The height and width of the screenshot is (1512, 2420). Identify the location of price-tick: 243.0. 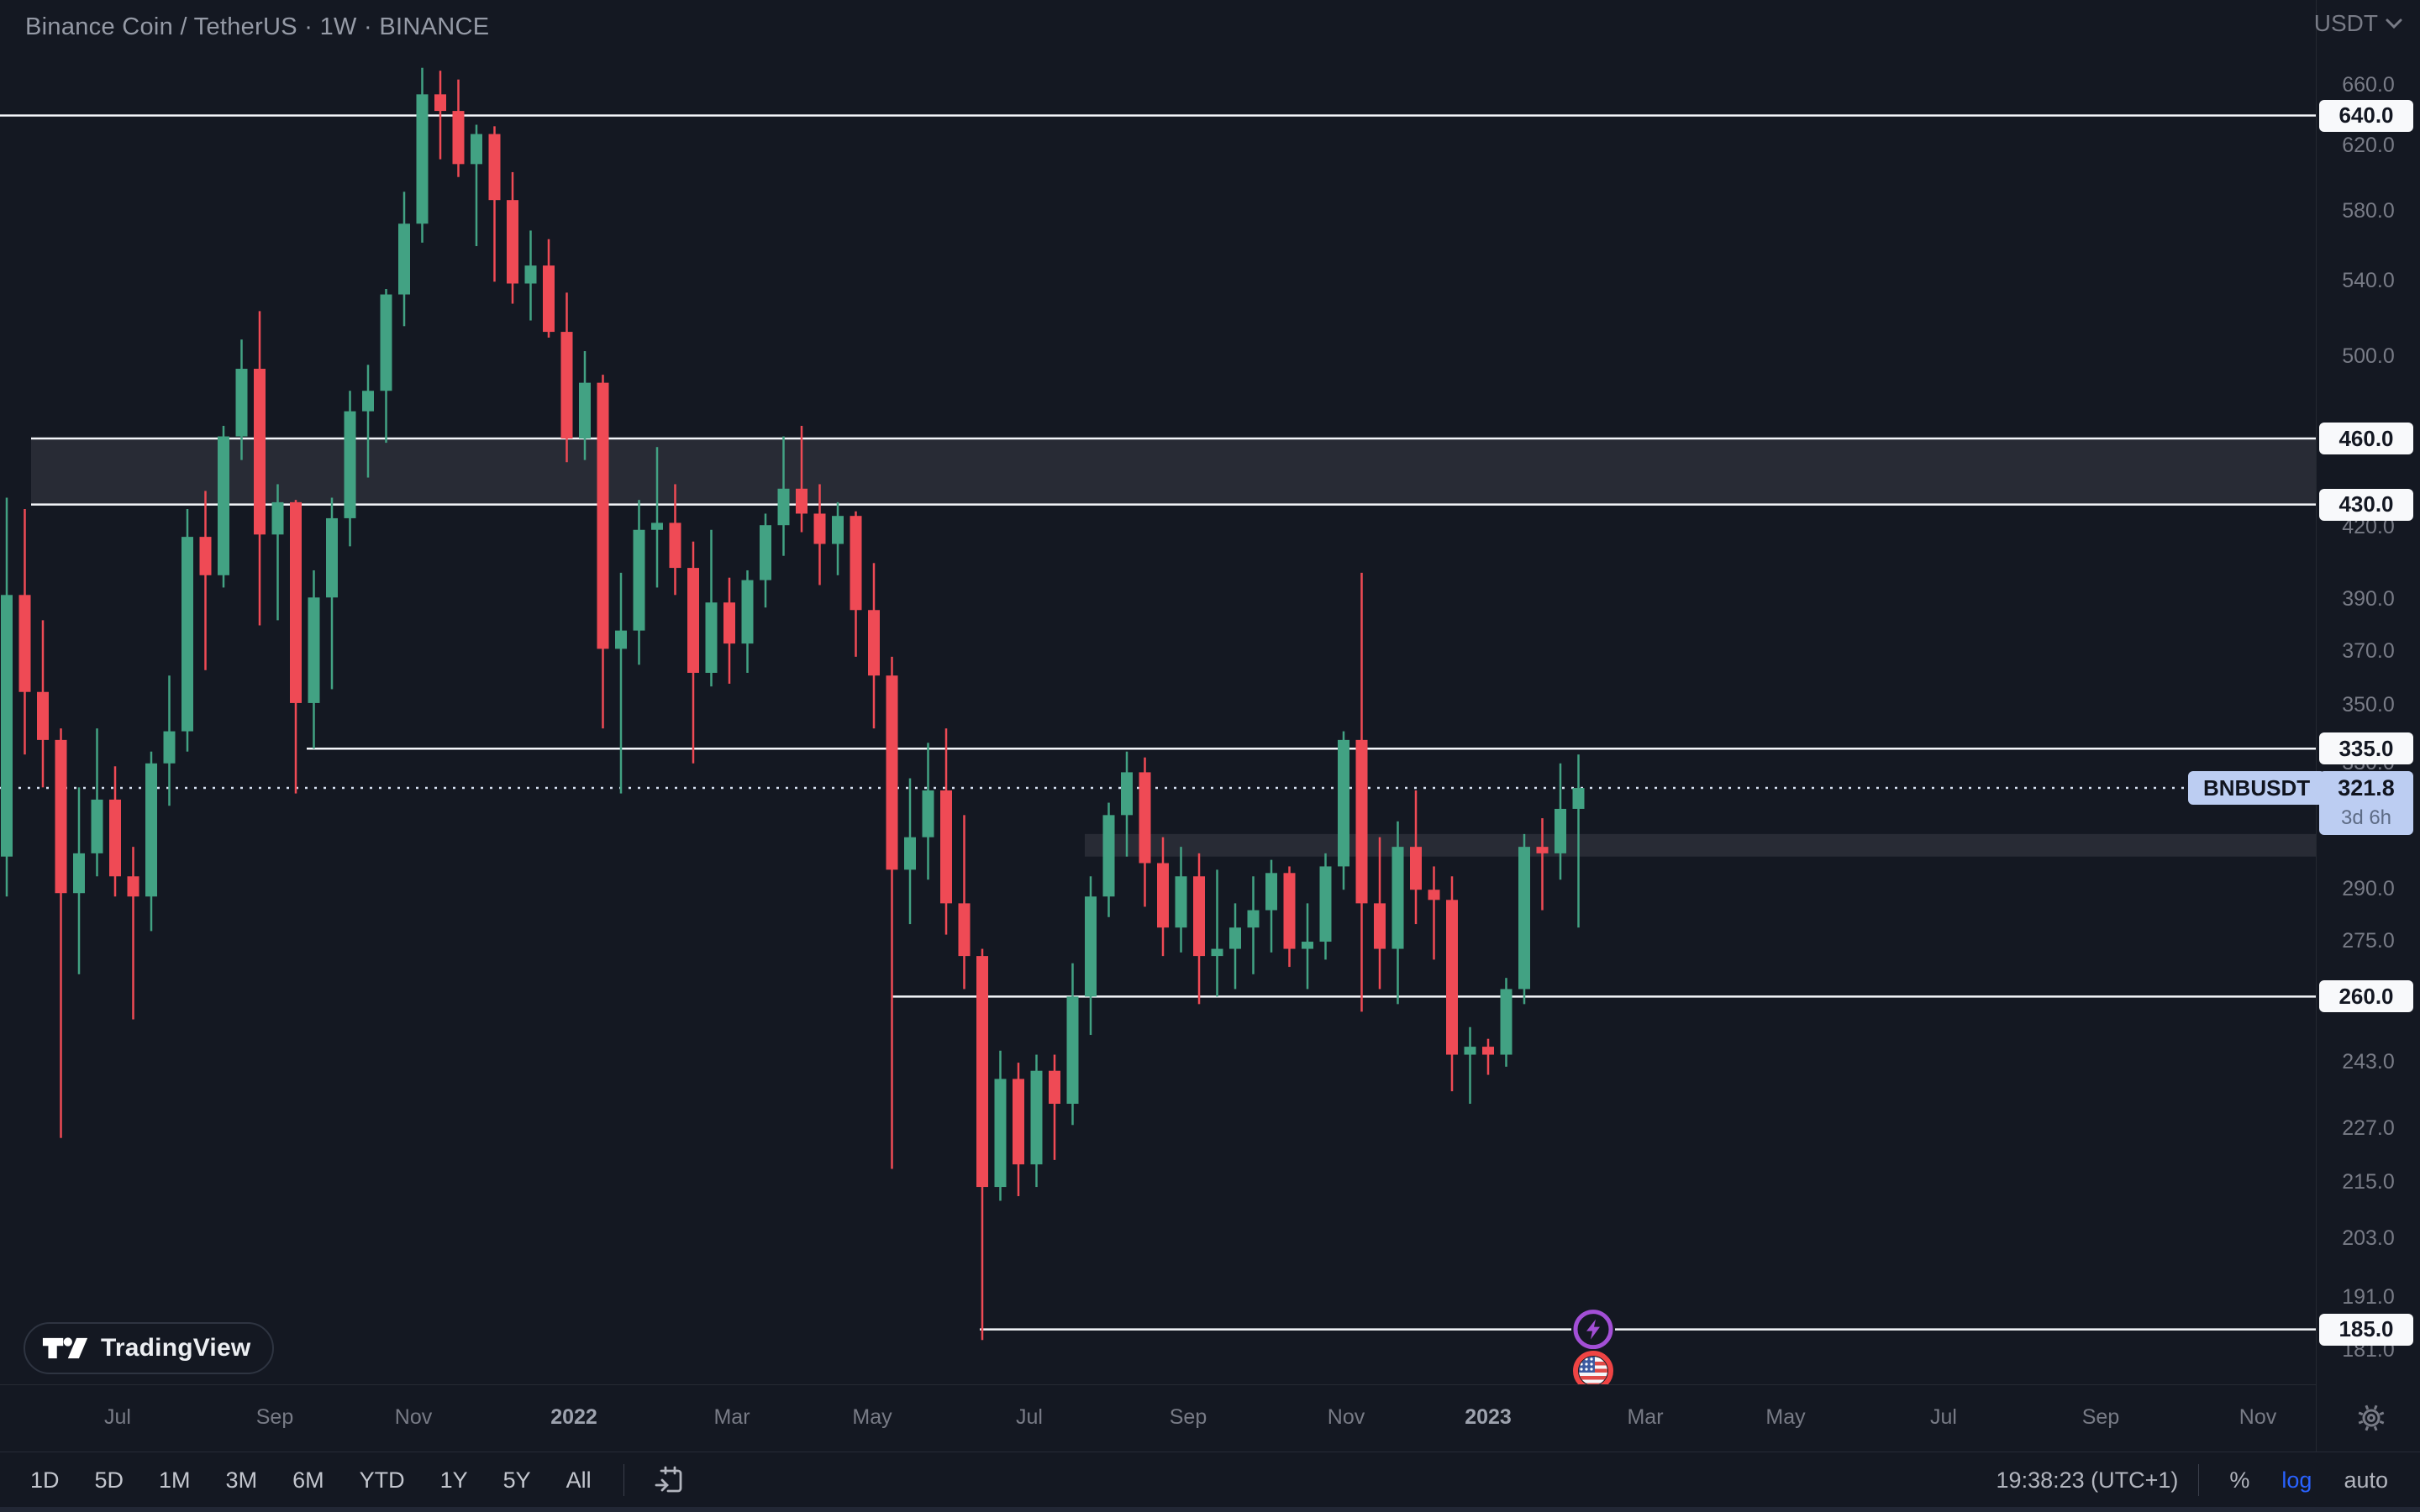
(2368, 1062).